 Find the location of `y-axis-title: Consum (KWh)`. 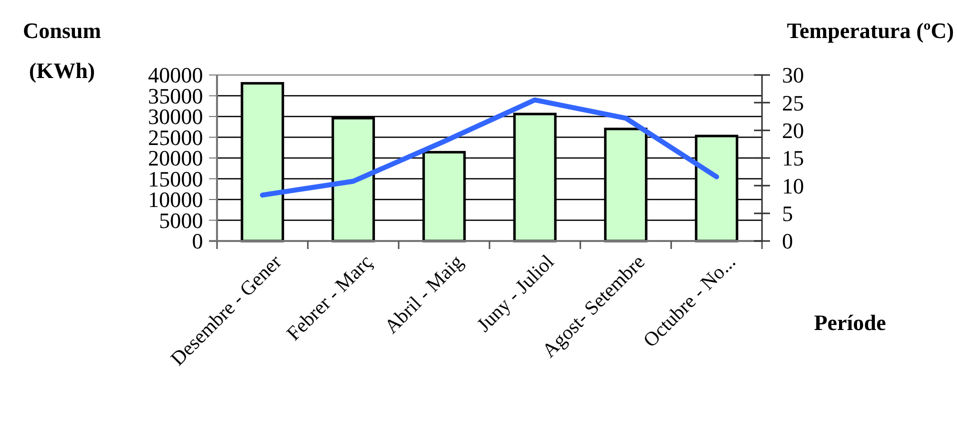

y-axis-title: Consum (KWh) is located at coordinates (62, 50).